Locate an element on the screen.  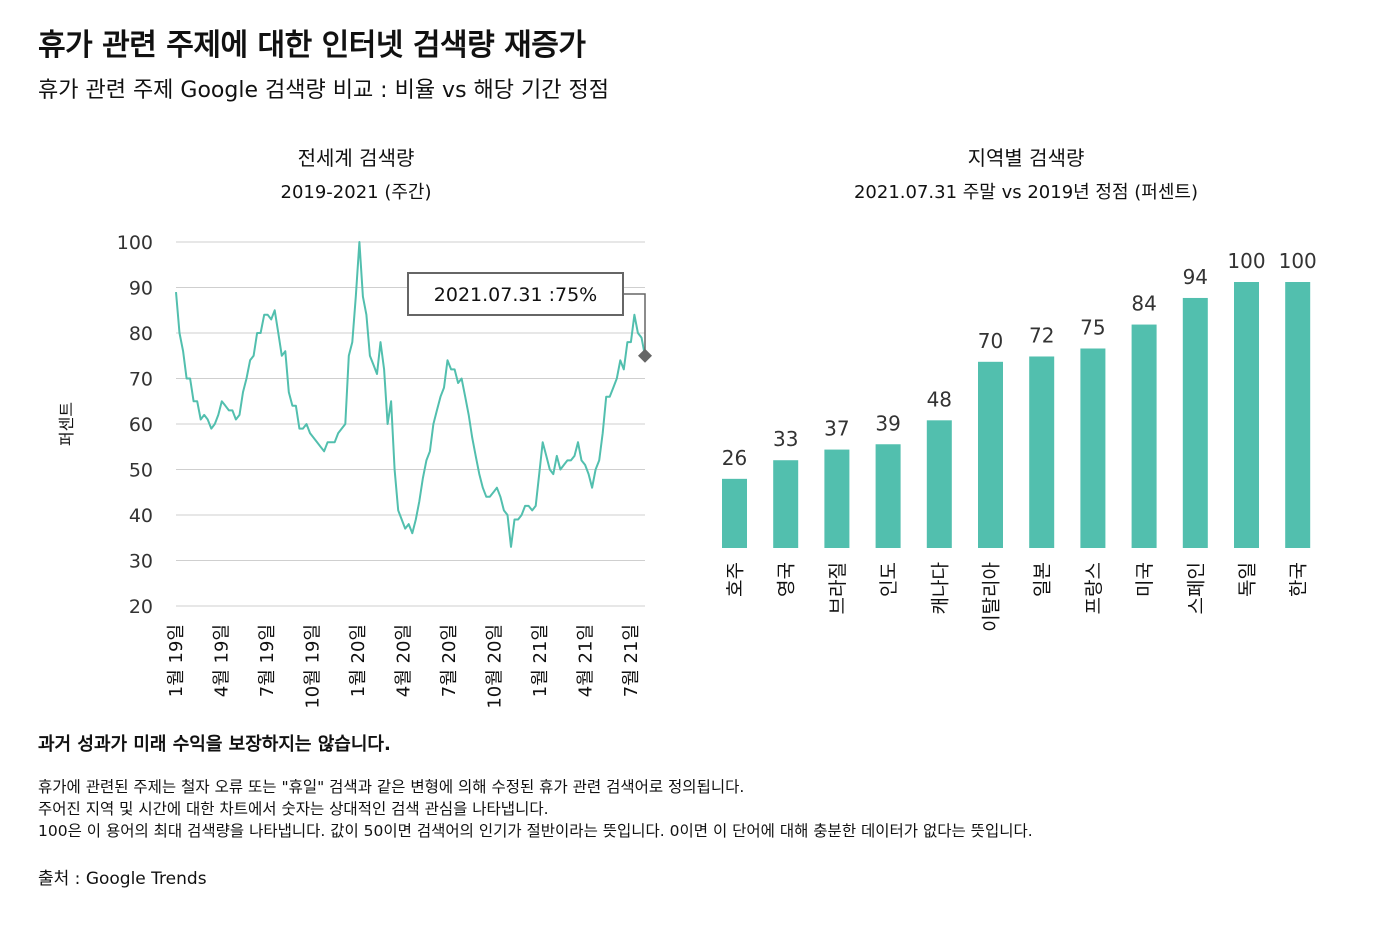
x-tick-label: 1월 19일 is located at coordinates (176, 660).